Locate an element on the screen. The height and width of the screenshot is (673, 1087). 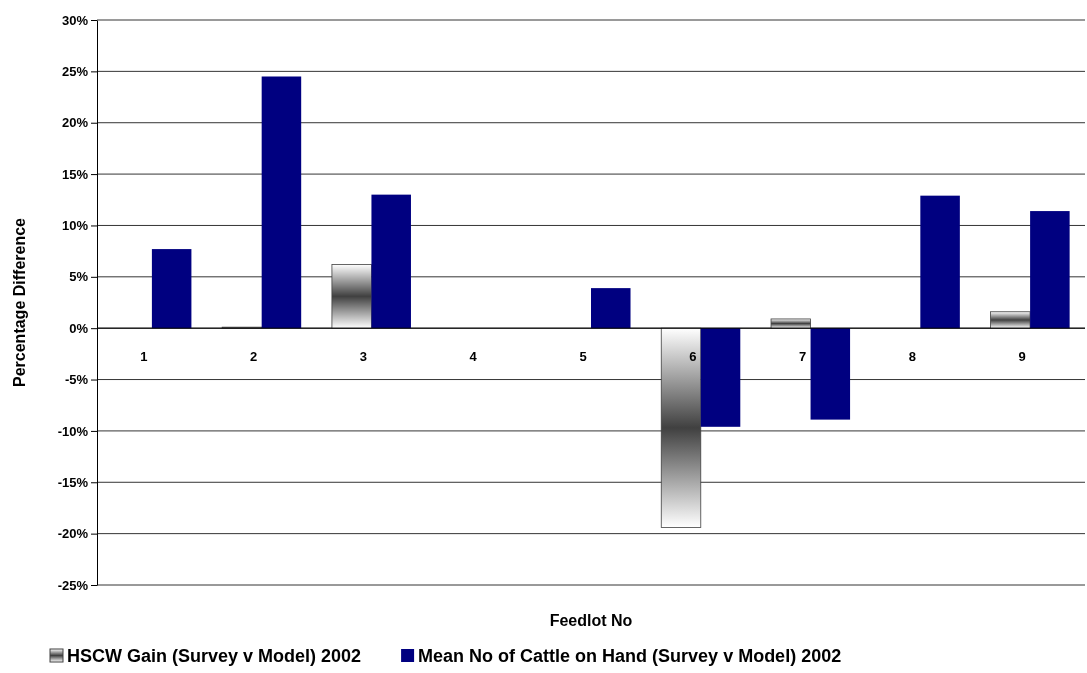
y-tick-label: 5% is located at coordinates (79, 277).